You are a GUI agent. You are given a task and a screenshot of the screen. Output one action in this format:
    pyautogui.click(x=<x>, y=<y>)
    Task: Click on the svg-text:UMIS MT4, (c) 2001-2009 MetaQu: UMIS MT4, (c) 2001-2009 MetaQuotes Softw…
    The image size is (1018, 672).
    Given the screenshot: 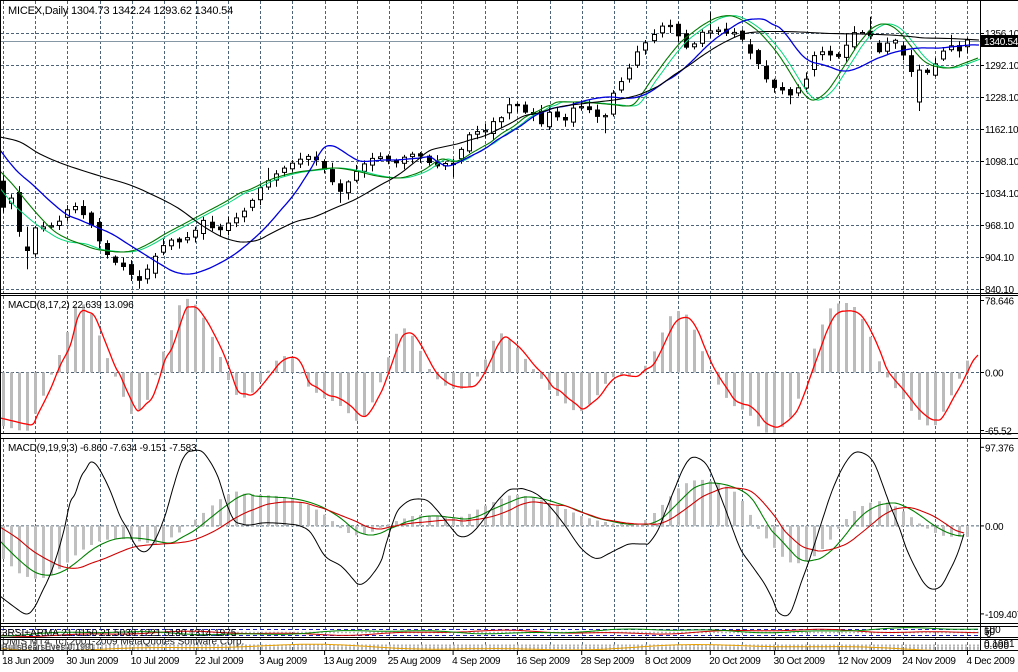 What is the action you would take?
    pyautogui.click(x=123, y=642)
    